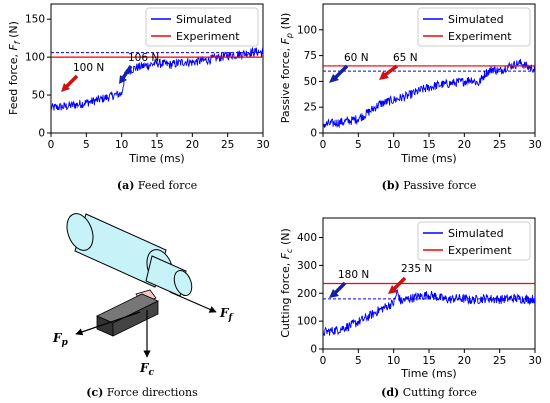 The height and width of the screenshot is (403, 550). What do you see at coordinates (410, 278) in the screenshot?
I see `annotation-experiment: 235 N` at bounding box center [410, 278].